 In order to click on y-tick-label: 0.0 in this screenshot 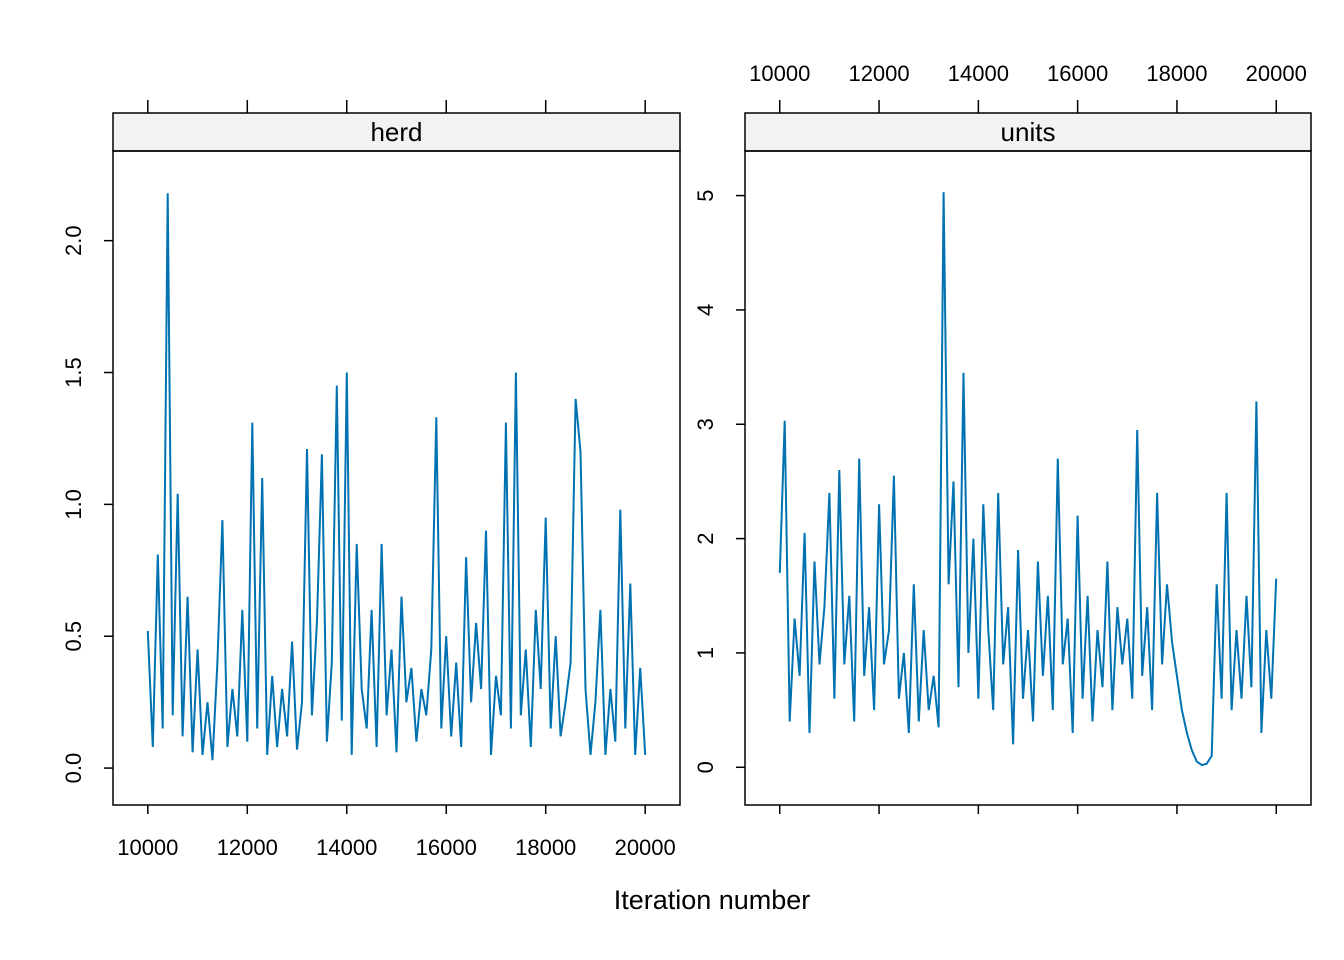, I will do `click(73, 768)`.